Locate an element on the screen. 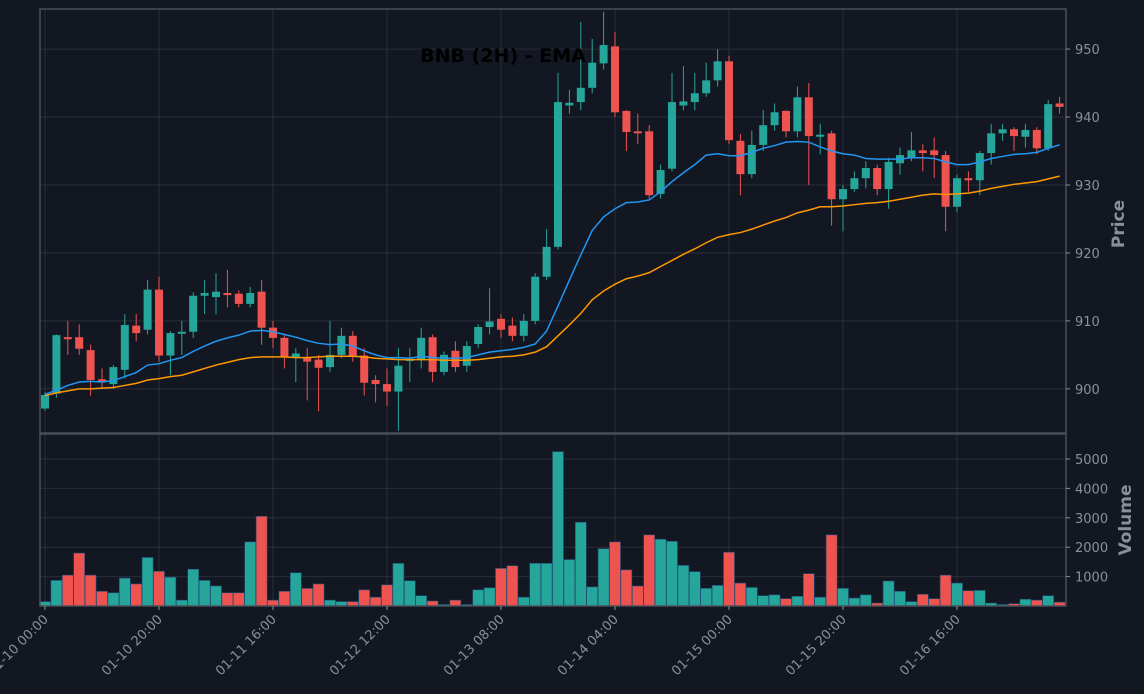  y-tick-label: 940 is located at coordinates (1087, 118).